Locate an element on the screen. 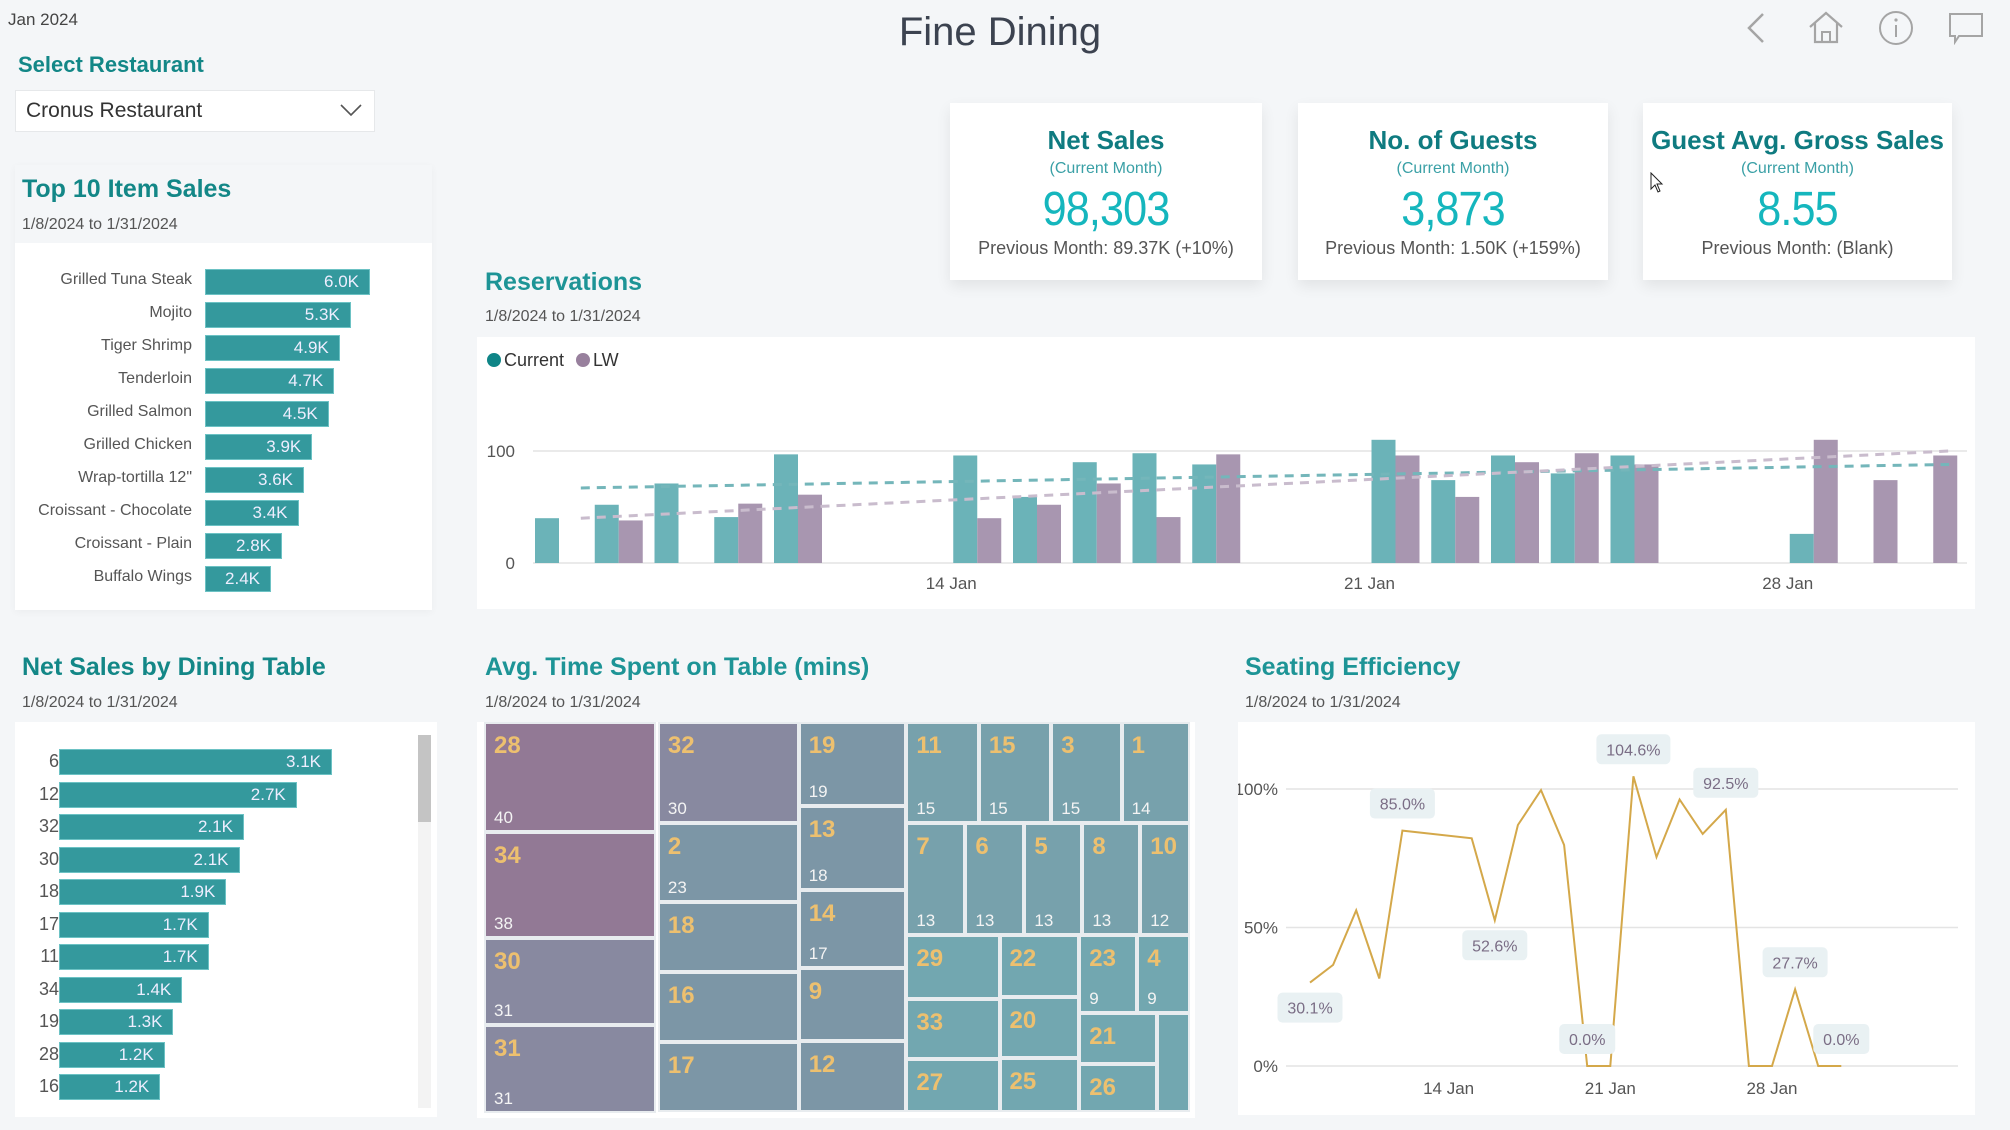  top10-bar: 4.9K is located at coordinates (272, 348).